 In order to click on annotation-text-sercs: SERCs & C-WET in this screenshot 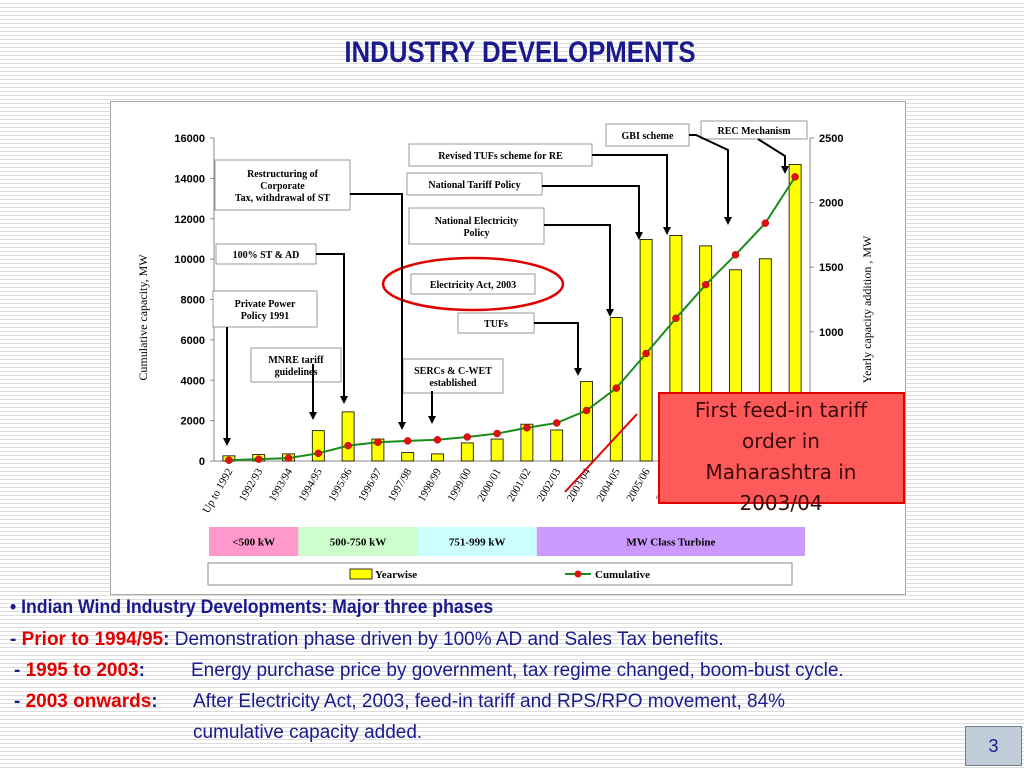, I will do `click(453, 371)`.